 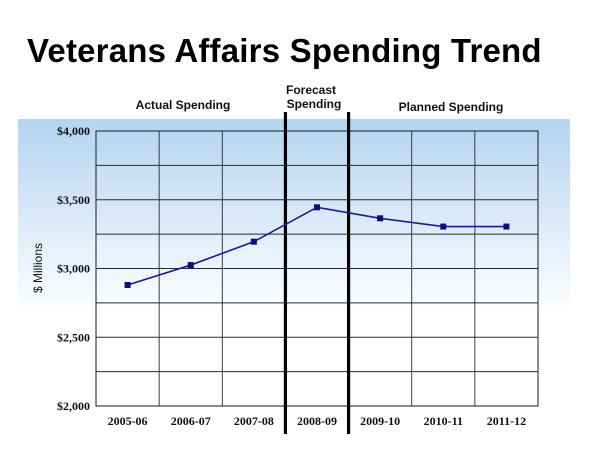 I want to click on y-tick-label: $2,500, so click(x=73, y=337).